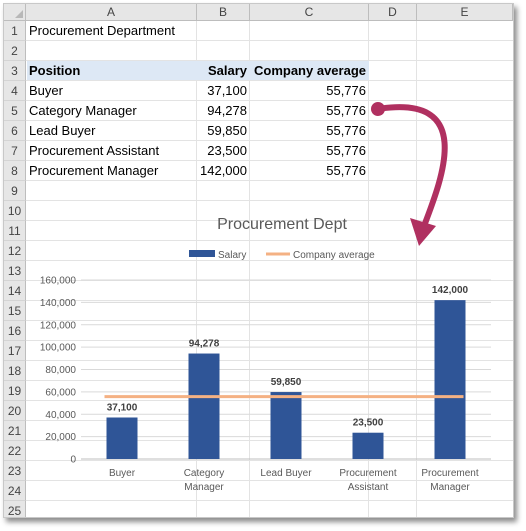 The height and width of the screenshot is (531, 526). I want to click on row-header-17: 17, so click(15, 351).